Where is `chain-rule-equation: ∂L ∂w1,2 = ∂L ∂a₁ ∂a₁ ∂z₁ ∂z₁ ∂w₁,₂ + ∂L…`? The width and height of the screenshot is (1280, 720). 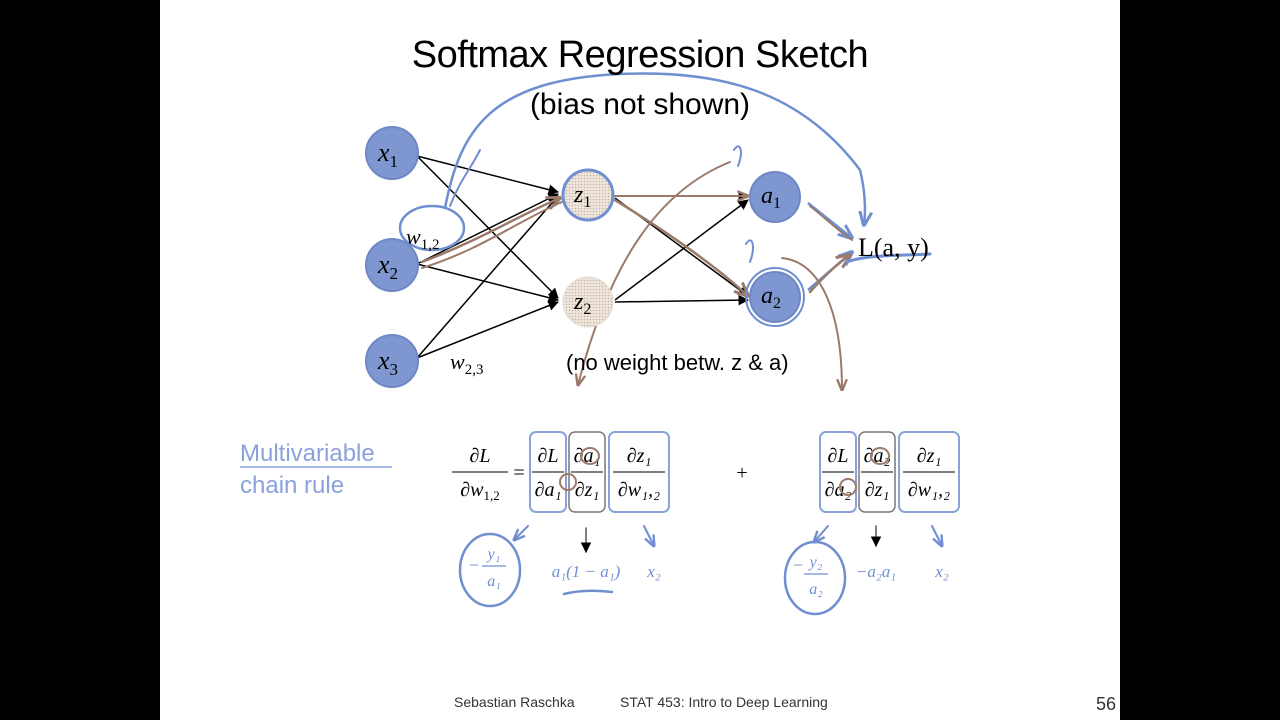 chain-rule-equation: ∂L ∂w1,2 = ∂L ∂a₁ ∂a₁ ∂z₁ ∂z₁ ∂w₁,₂ + ∂L… is located at coordinates (706, 472).